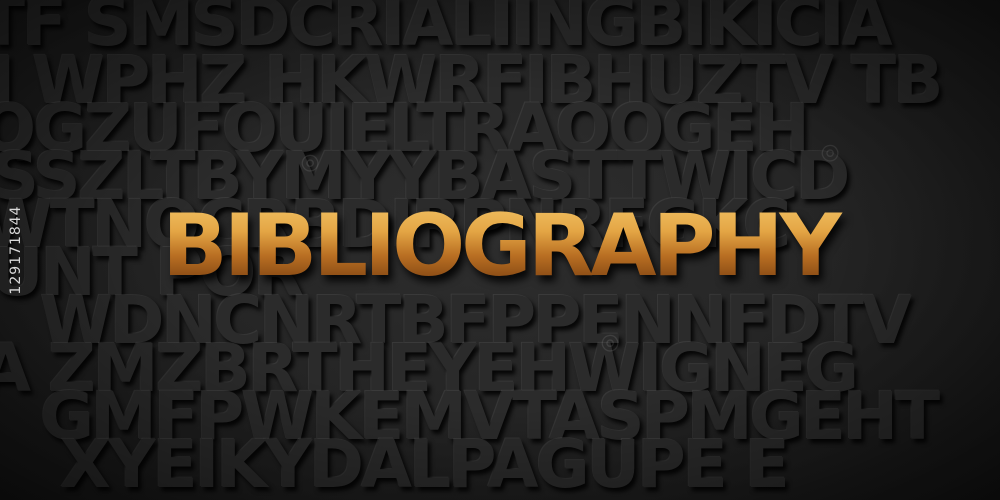 Image resolution: width=1000 pixels, height=500 pixels. I want to click on background-letter-row: XYEIKYDALPAGUPE E, so click(425, 463).